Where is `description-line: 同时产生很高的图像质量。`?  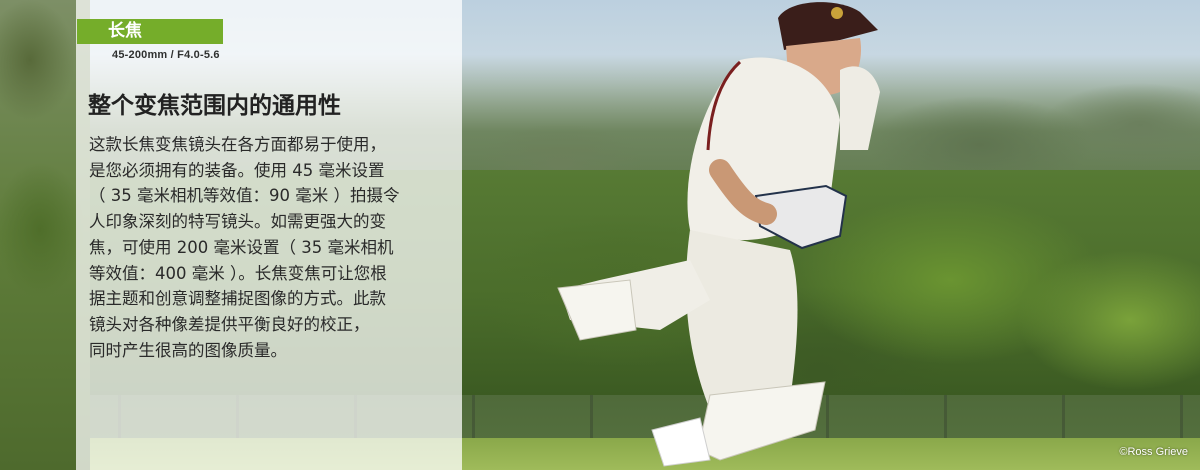 description-line: 同时产生很高的图像质量。 is located at coordinates (188, 350).